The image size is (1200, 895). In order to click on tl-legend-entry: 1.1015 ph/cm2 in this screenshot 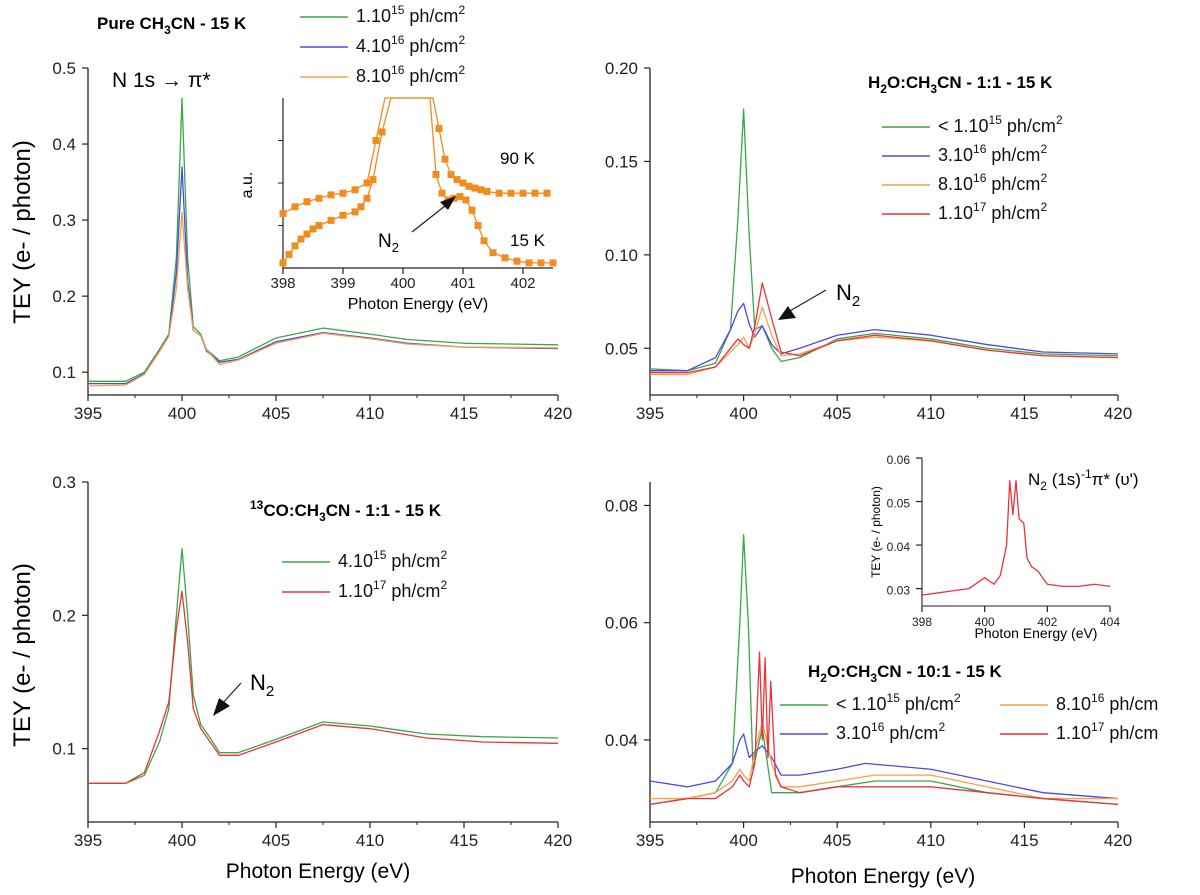, I will do `click(382, 14)`.